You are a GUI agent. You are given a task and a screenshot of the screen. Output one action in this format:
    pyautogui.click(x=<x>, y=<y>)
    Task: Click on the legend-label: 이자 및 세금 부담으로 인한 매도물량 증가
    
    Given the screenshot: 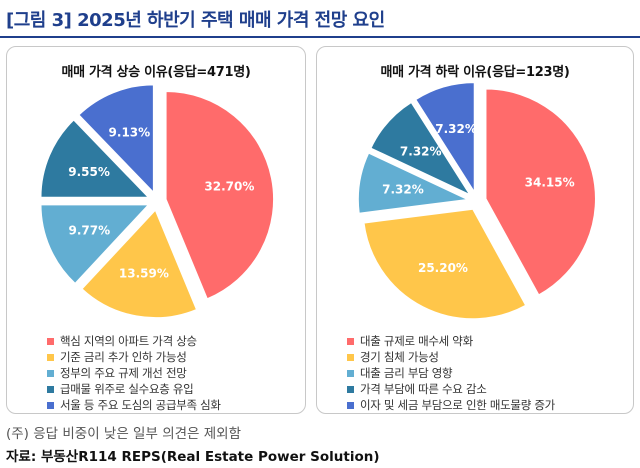 What is the action you would take?
    pyautogui.click(x=457, y=405)
    